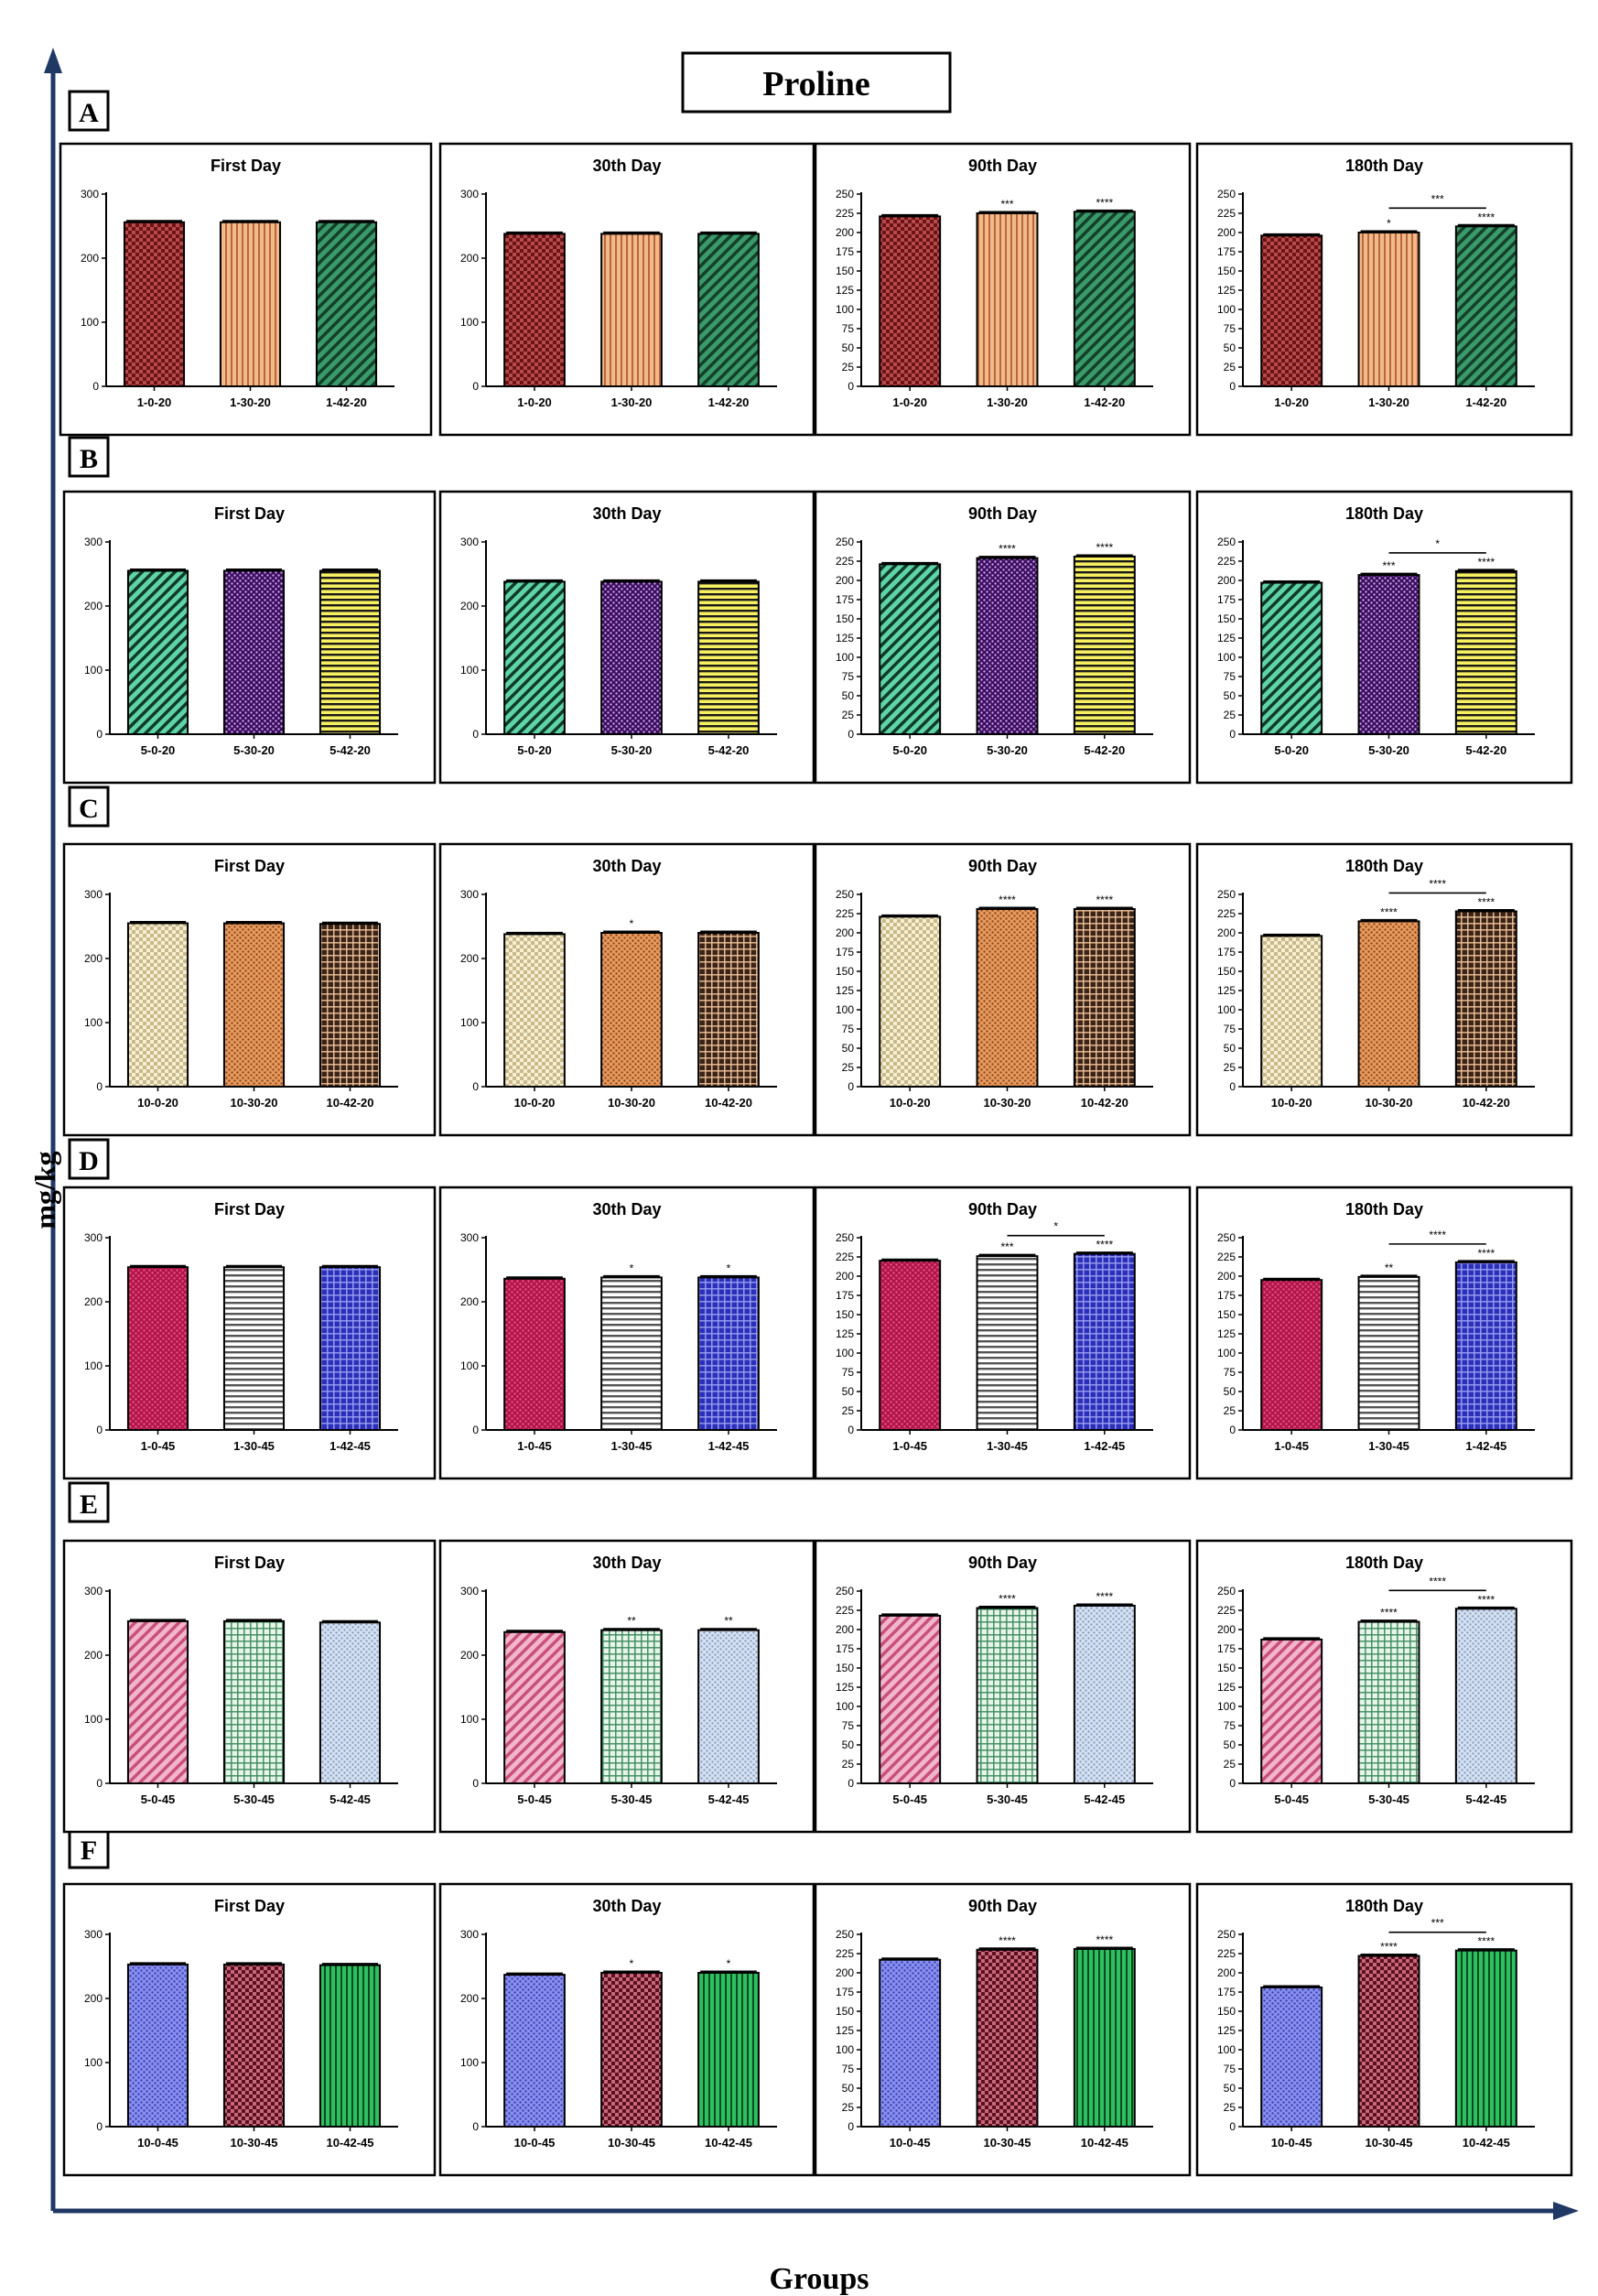  Describe the element at coordinates (89, 1851) in the screenshot. I see `row-letter: F` at that location.